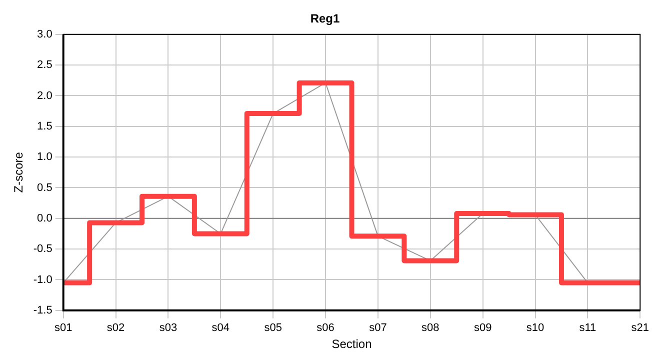 Image resolution: width=660 pixels, height=360 pixels. Describe the element at coordinates (44, 157) in the screenshot. I see `y-tick-label: 1.0` at that location.